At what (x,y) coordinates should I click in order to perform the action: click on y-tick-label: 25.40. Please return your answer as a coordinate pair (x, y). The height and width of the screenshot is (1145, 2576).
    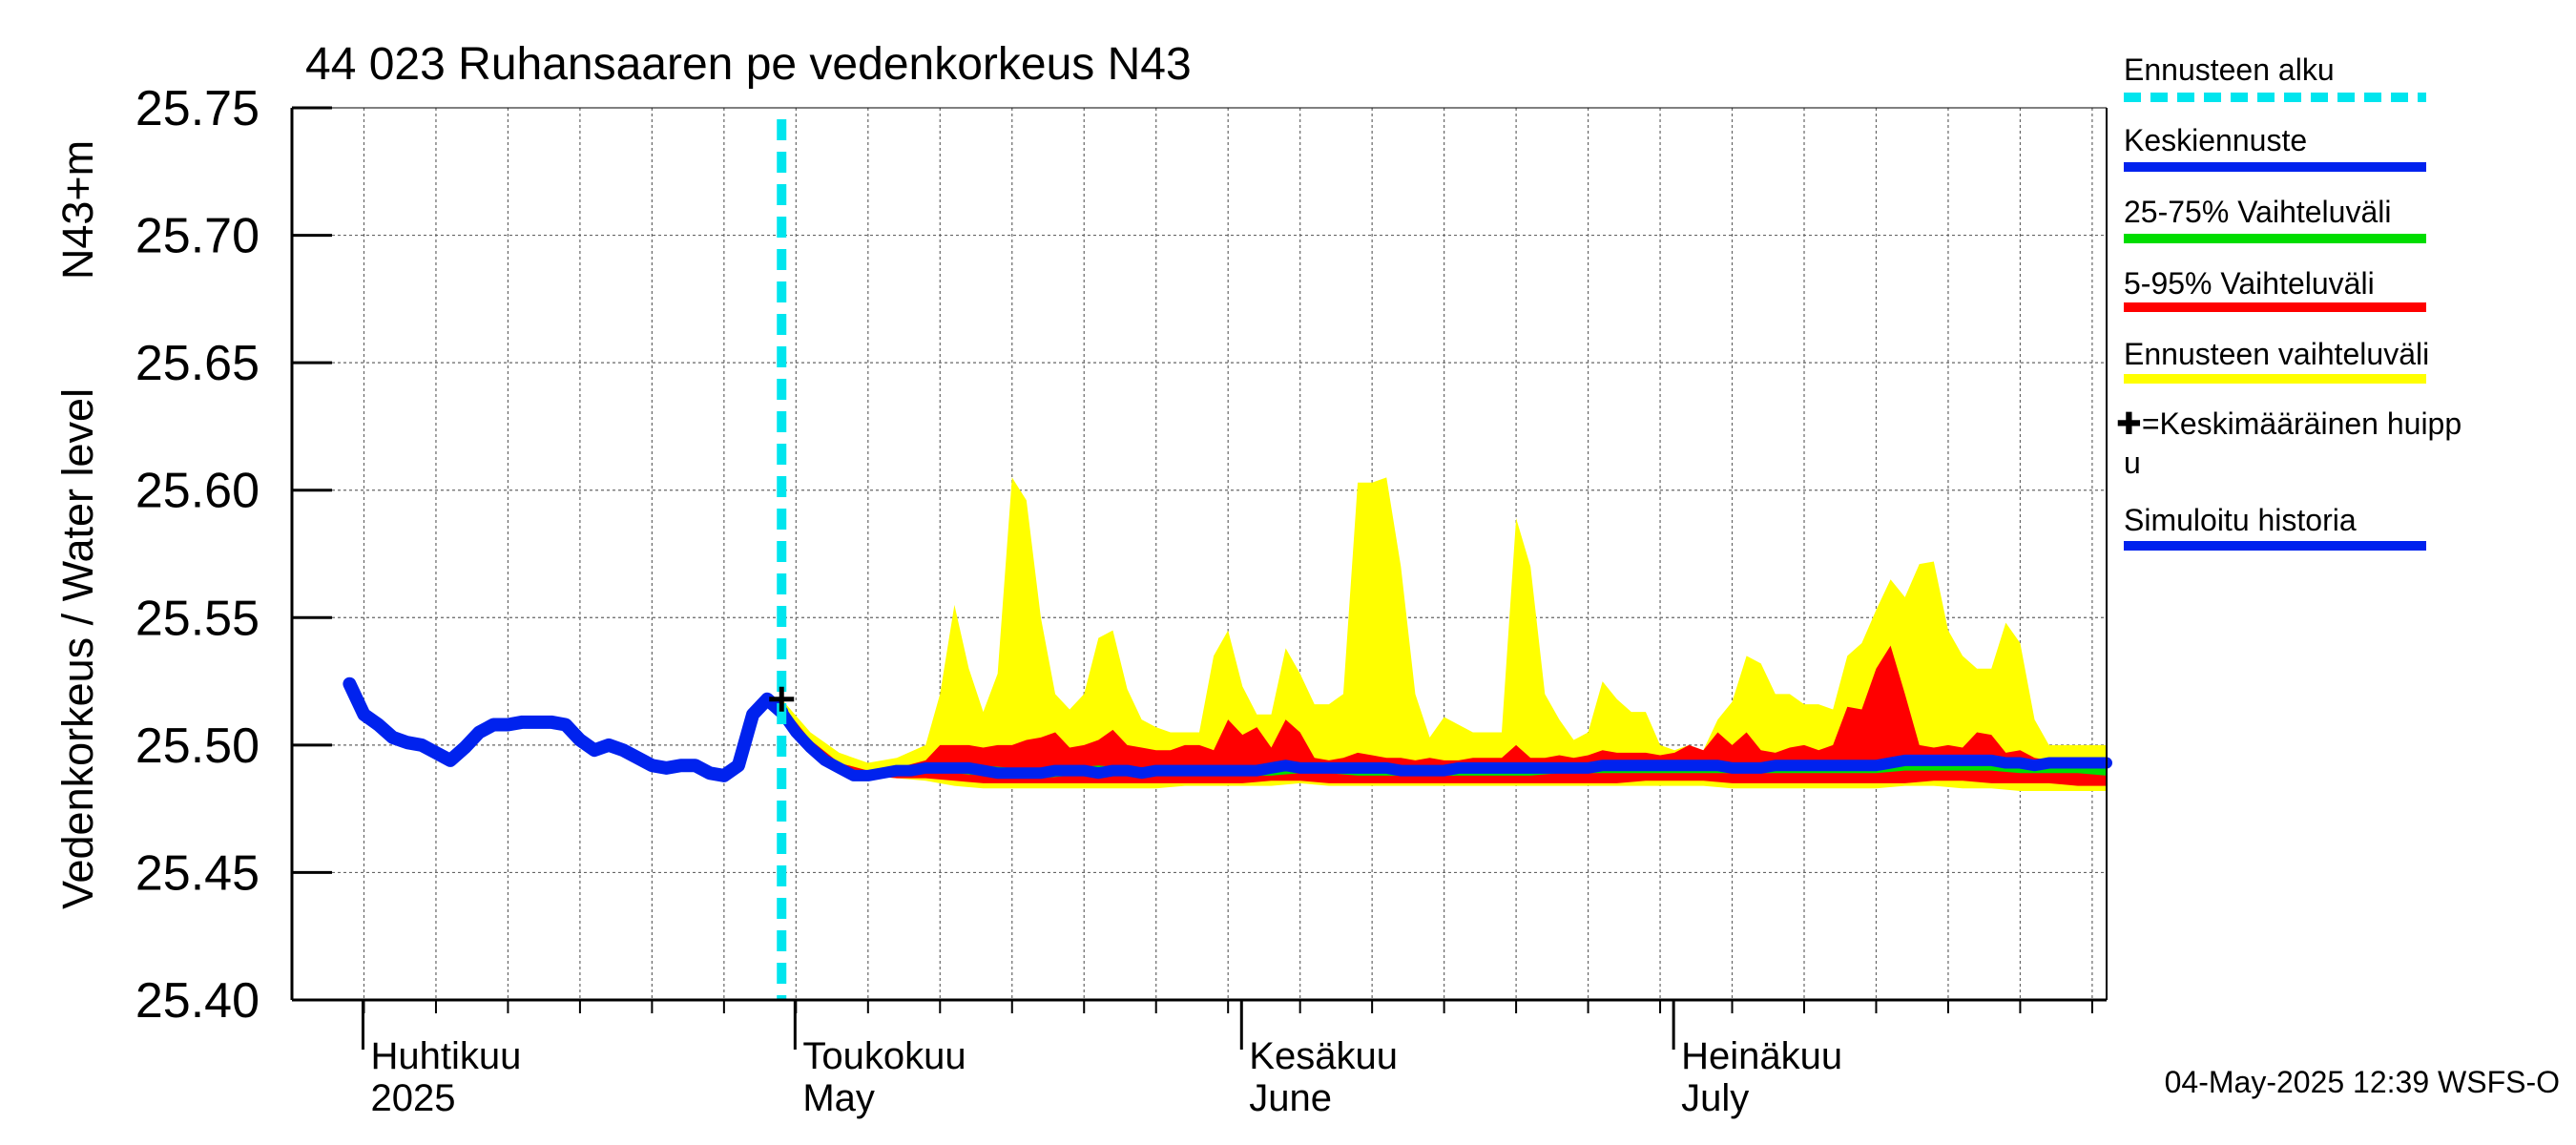
    Looking at the image, I should click on (197, 1001).